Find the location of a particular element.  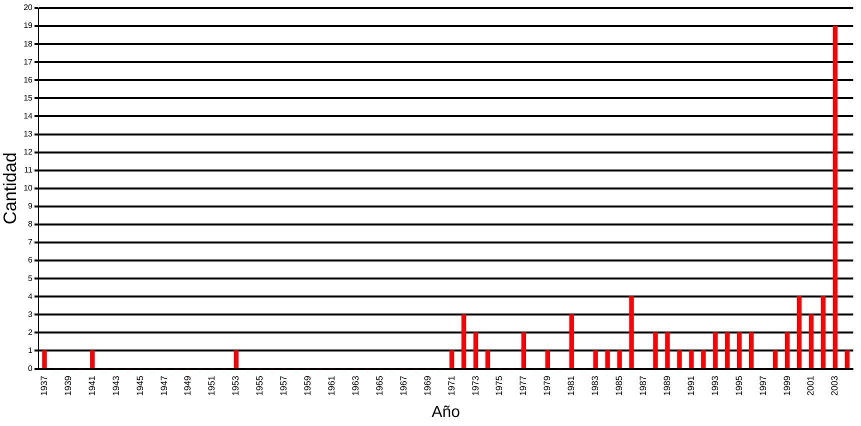

y-tick-label: 18 is located at coordinates (29, 43).